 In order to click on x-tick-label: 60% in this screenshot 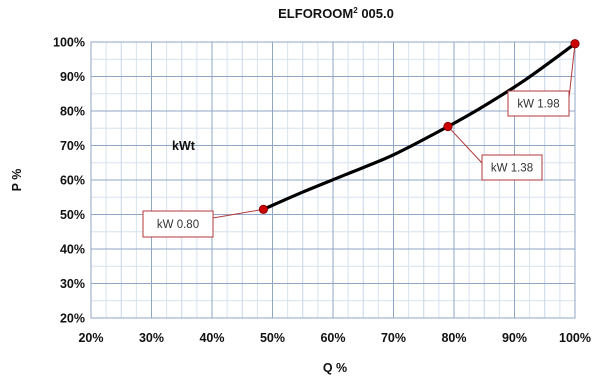, I will do `click(332, 338)`.